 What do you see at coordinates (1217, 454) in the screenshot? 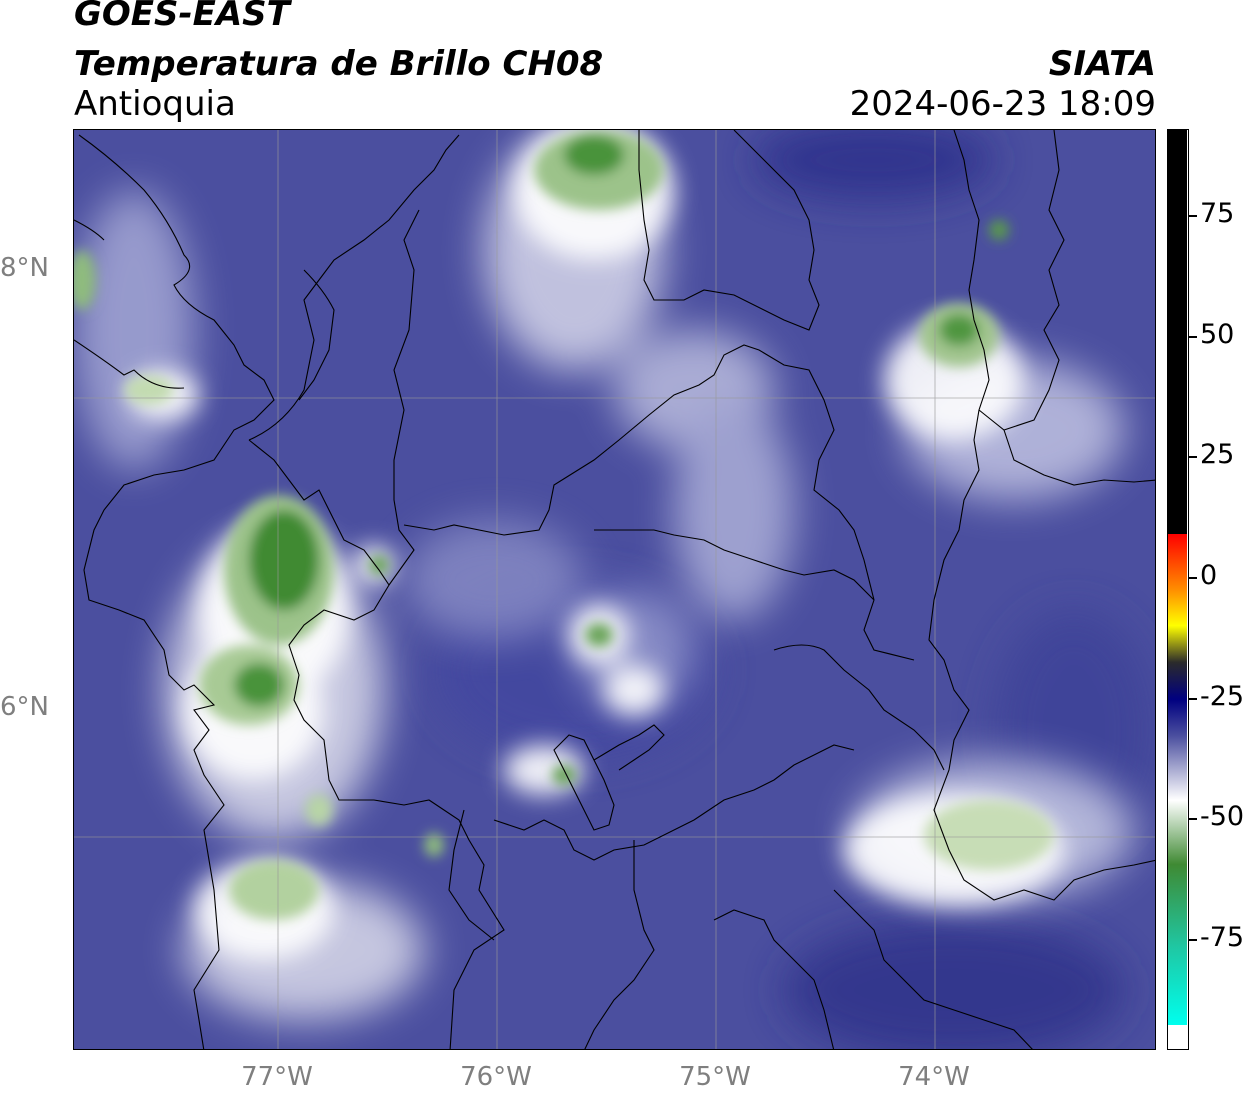
I see `colorbar-label-25: 25` at bounding box center [1217, 454].